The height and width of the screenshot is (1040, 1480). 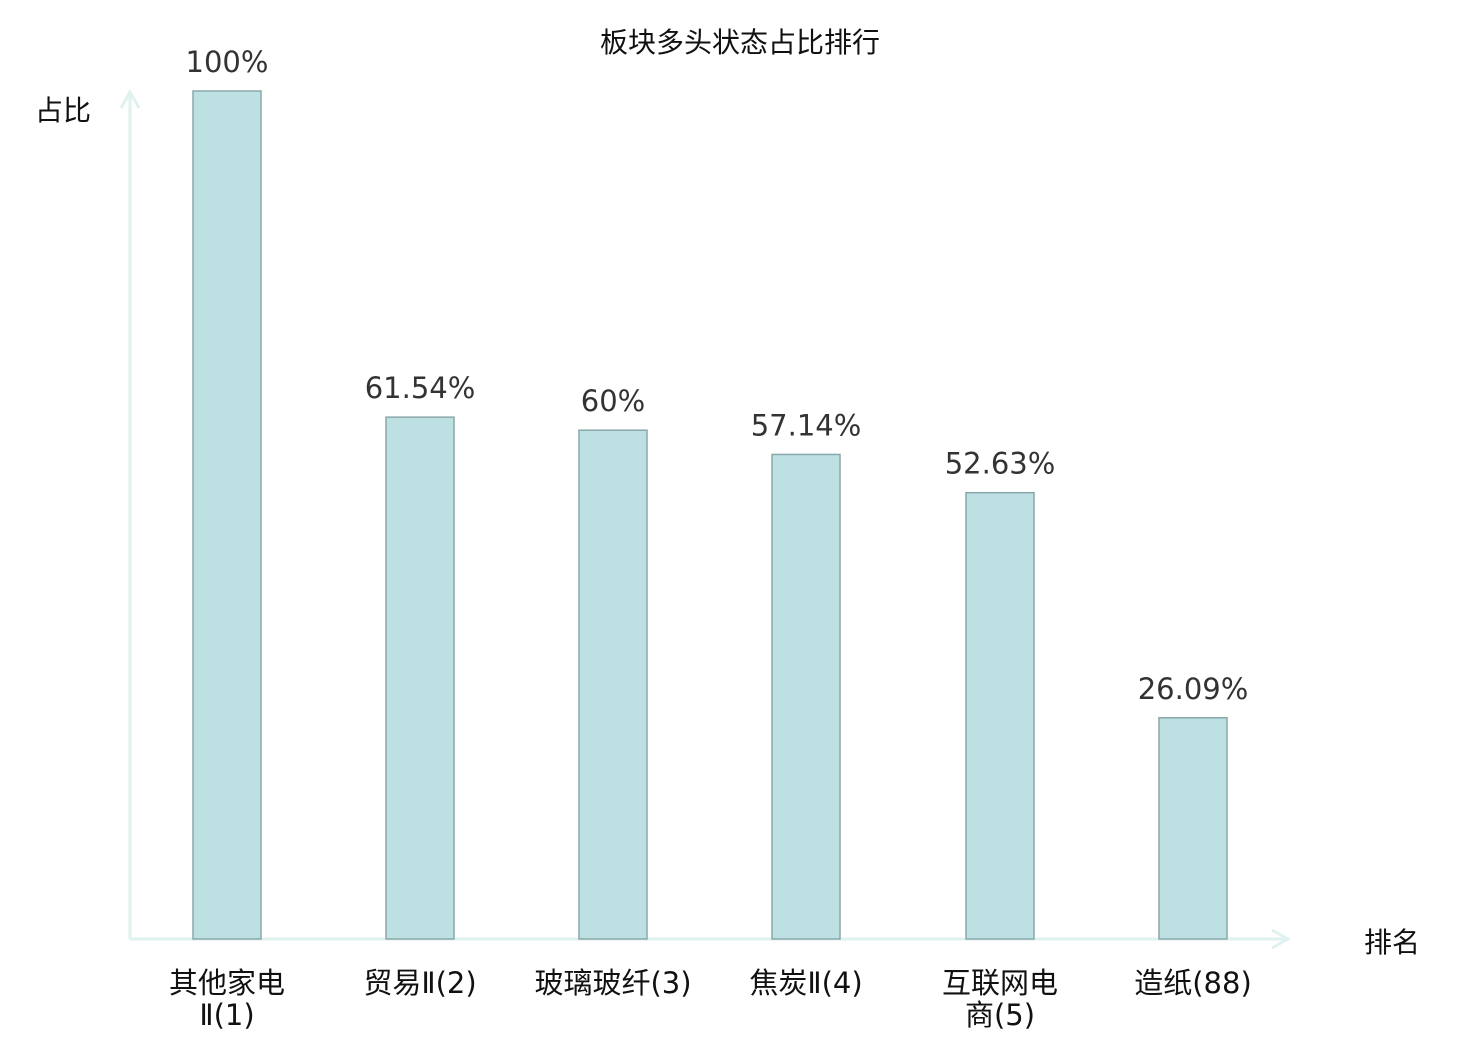 What do you see at coordinates (420, 388) in the screenshot?
I see `data-label: 61.54%` at bounding box center [420, 388].